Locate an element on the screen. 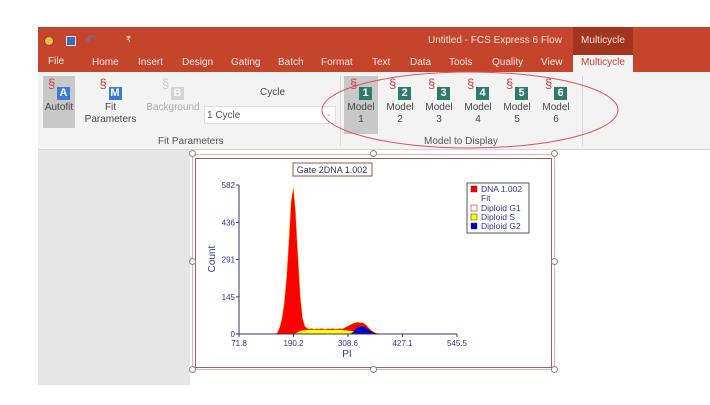  autofit-button: § A Autofit is located at coordinates (59, 102).